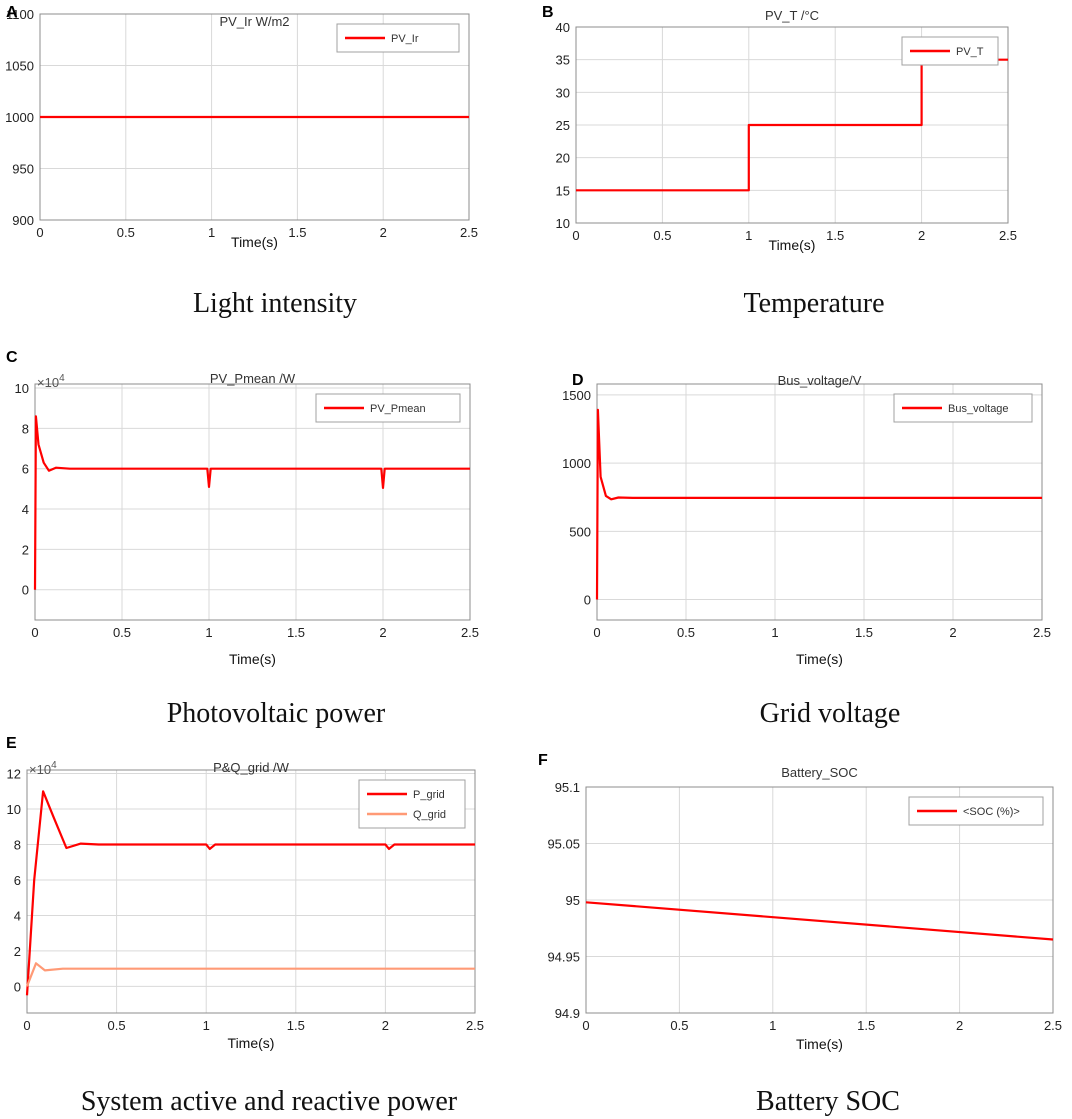  I want to click on legend-label: PV_Pmean, so click(398, 409).